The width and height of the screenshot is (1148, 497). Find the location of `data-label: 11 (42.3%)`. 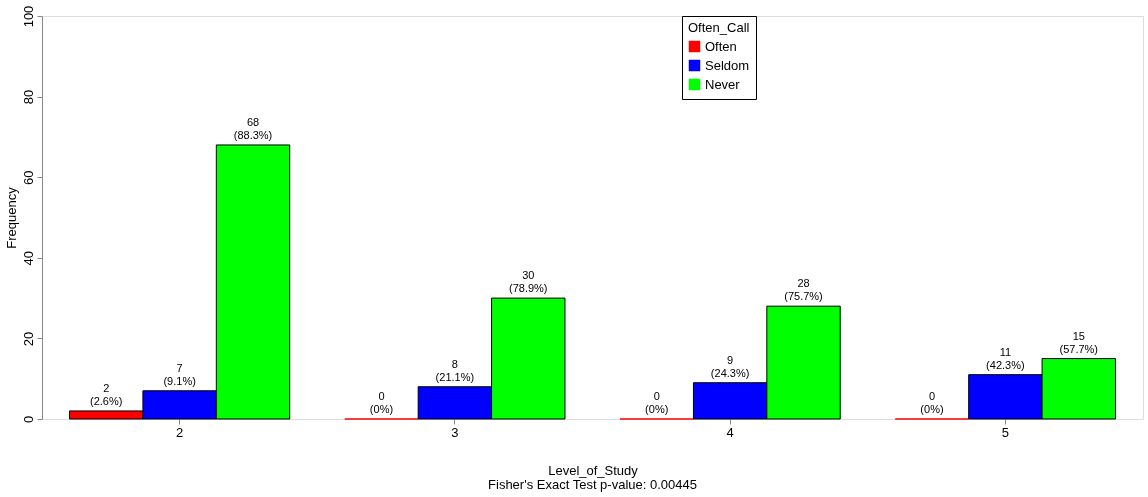

data-label: 11 (42.3%) is located at coordinates (1005, 358).